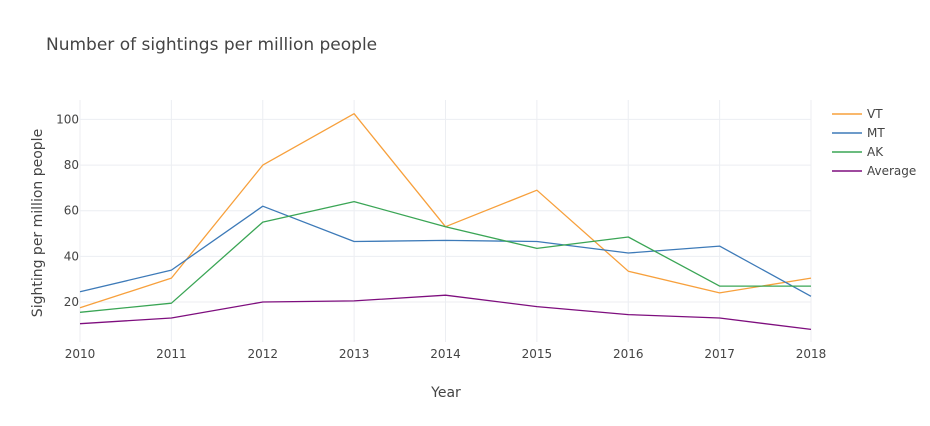 This screenshot has width=930, height=426. Describe the element at coordinates (71, 211) in the screenshot. I see `y-tick-label: 60` at that location.